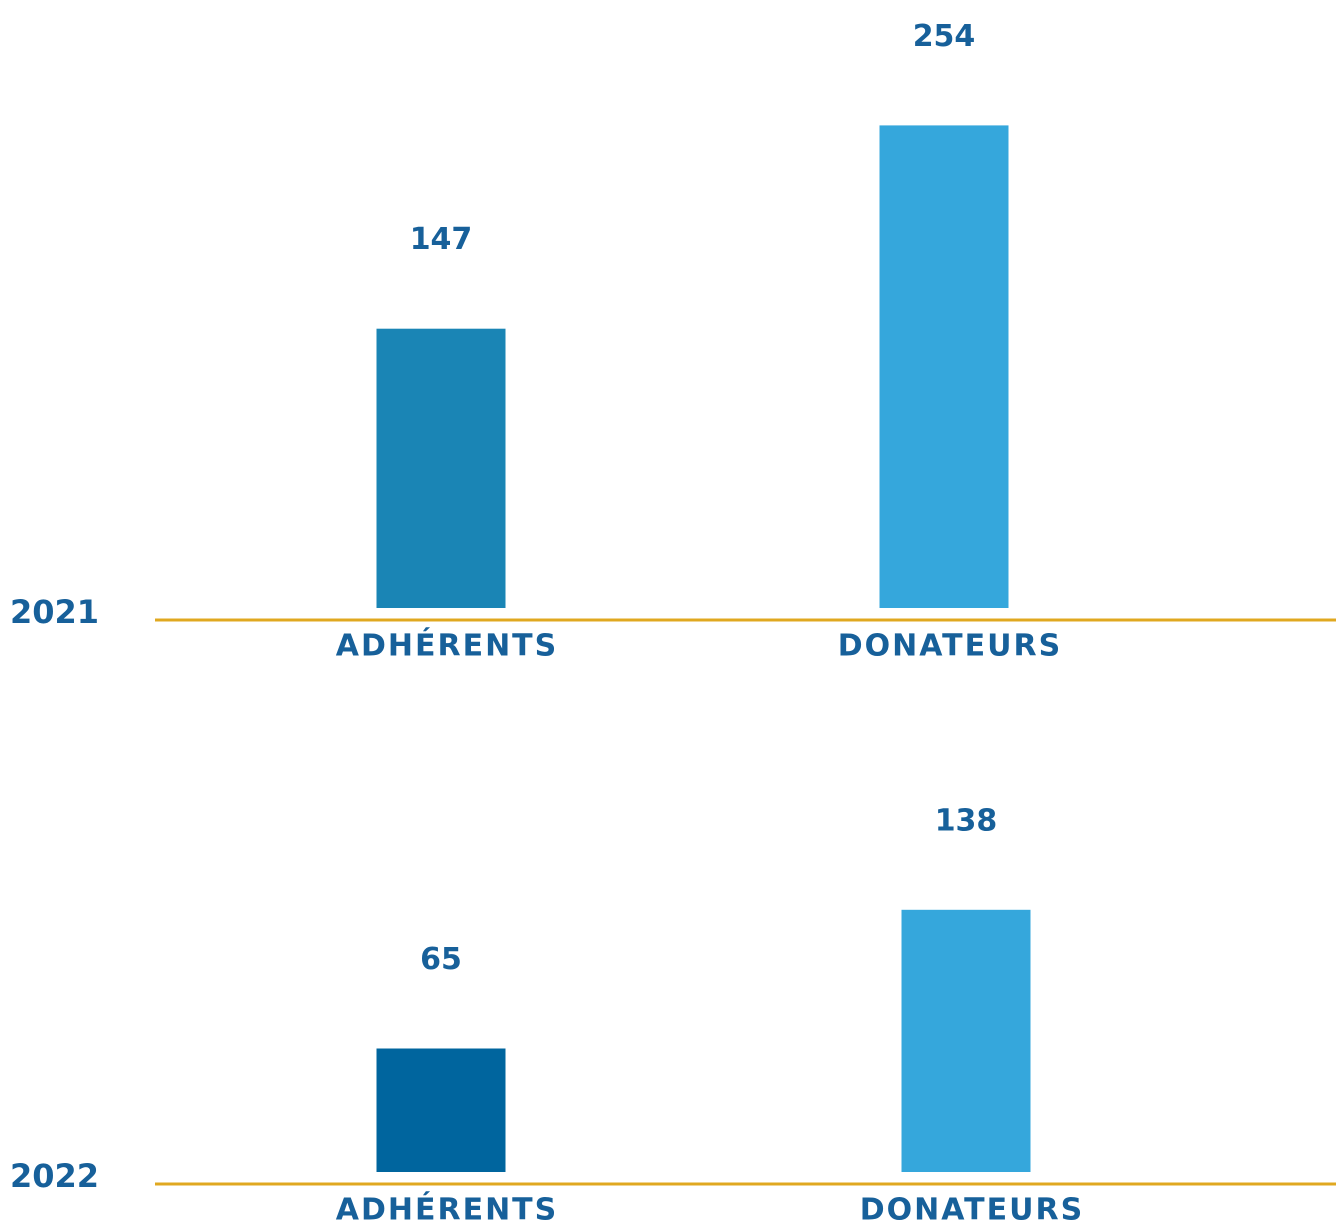 This screenshot has width=1336, height=1224. Describe the element at coordinates (54, 612) in the screenshot. I see `year-label: 2021` at that location.